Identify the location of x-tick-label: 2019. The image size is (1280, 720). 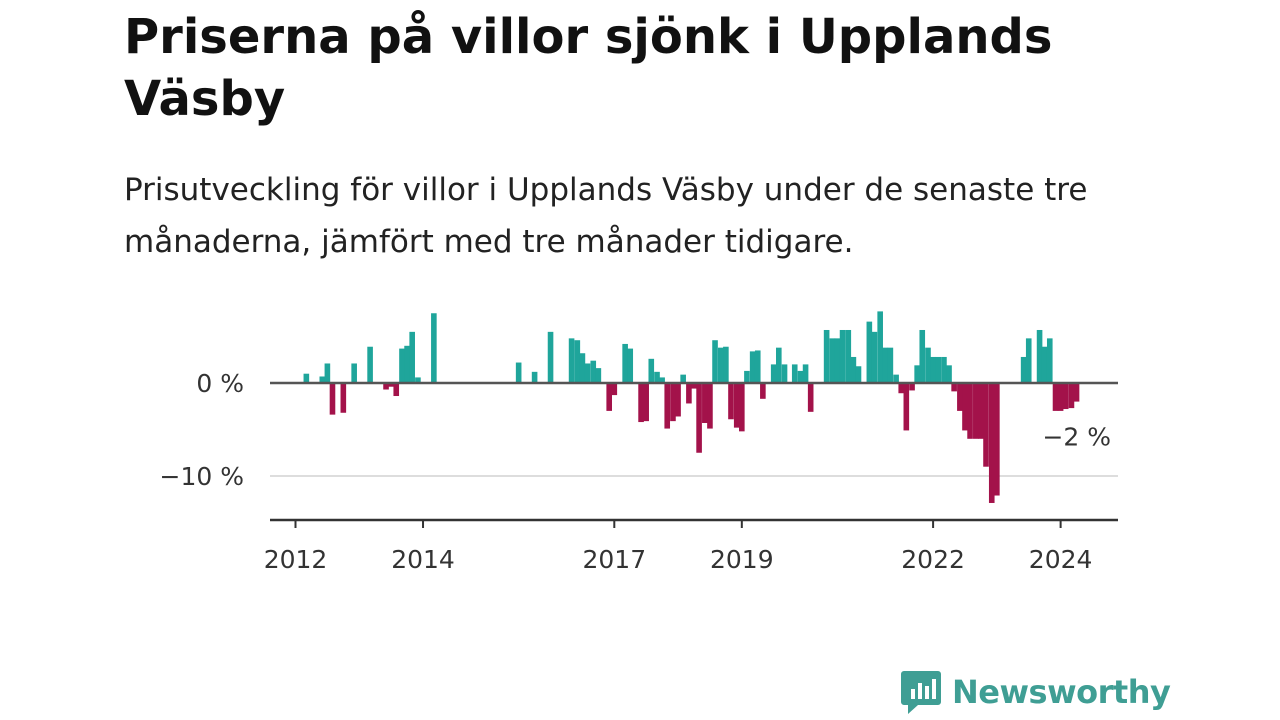
(742, 559).